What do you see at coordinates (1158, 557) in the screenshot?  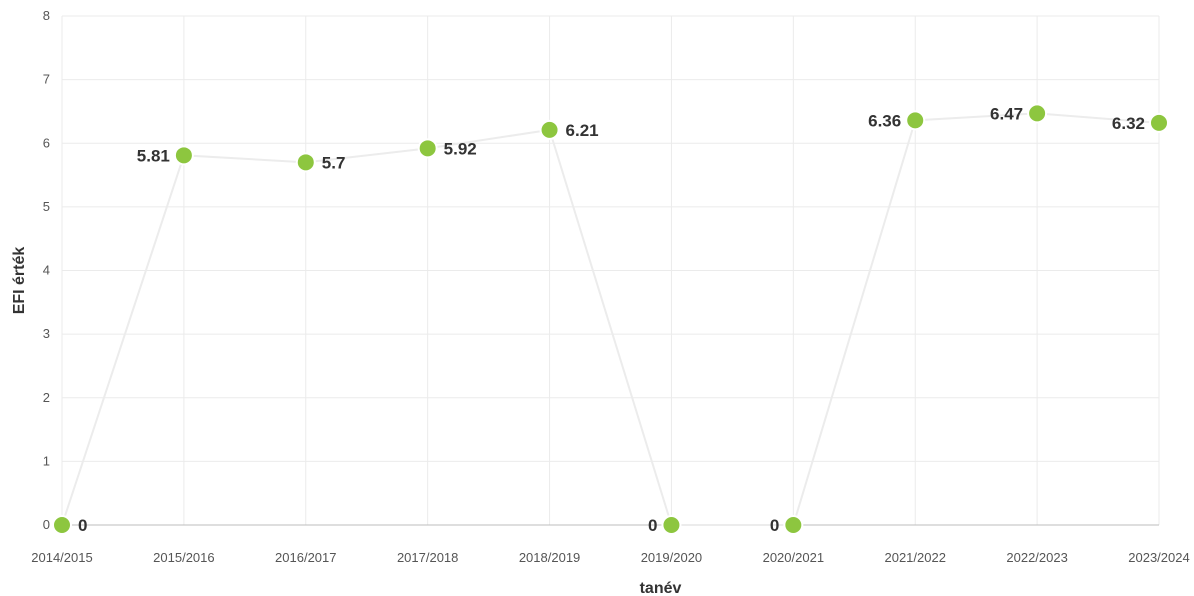 I see `x-tick-label: 2023/2024` at bounding box center [1158, 557].